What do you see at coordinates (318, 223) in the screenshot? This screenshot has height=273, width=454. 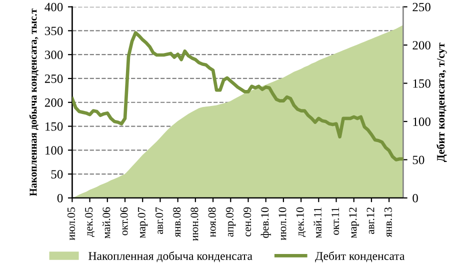 I see `x-tick-label: май.11` at bounding box center [318, 223].